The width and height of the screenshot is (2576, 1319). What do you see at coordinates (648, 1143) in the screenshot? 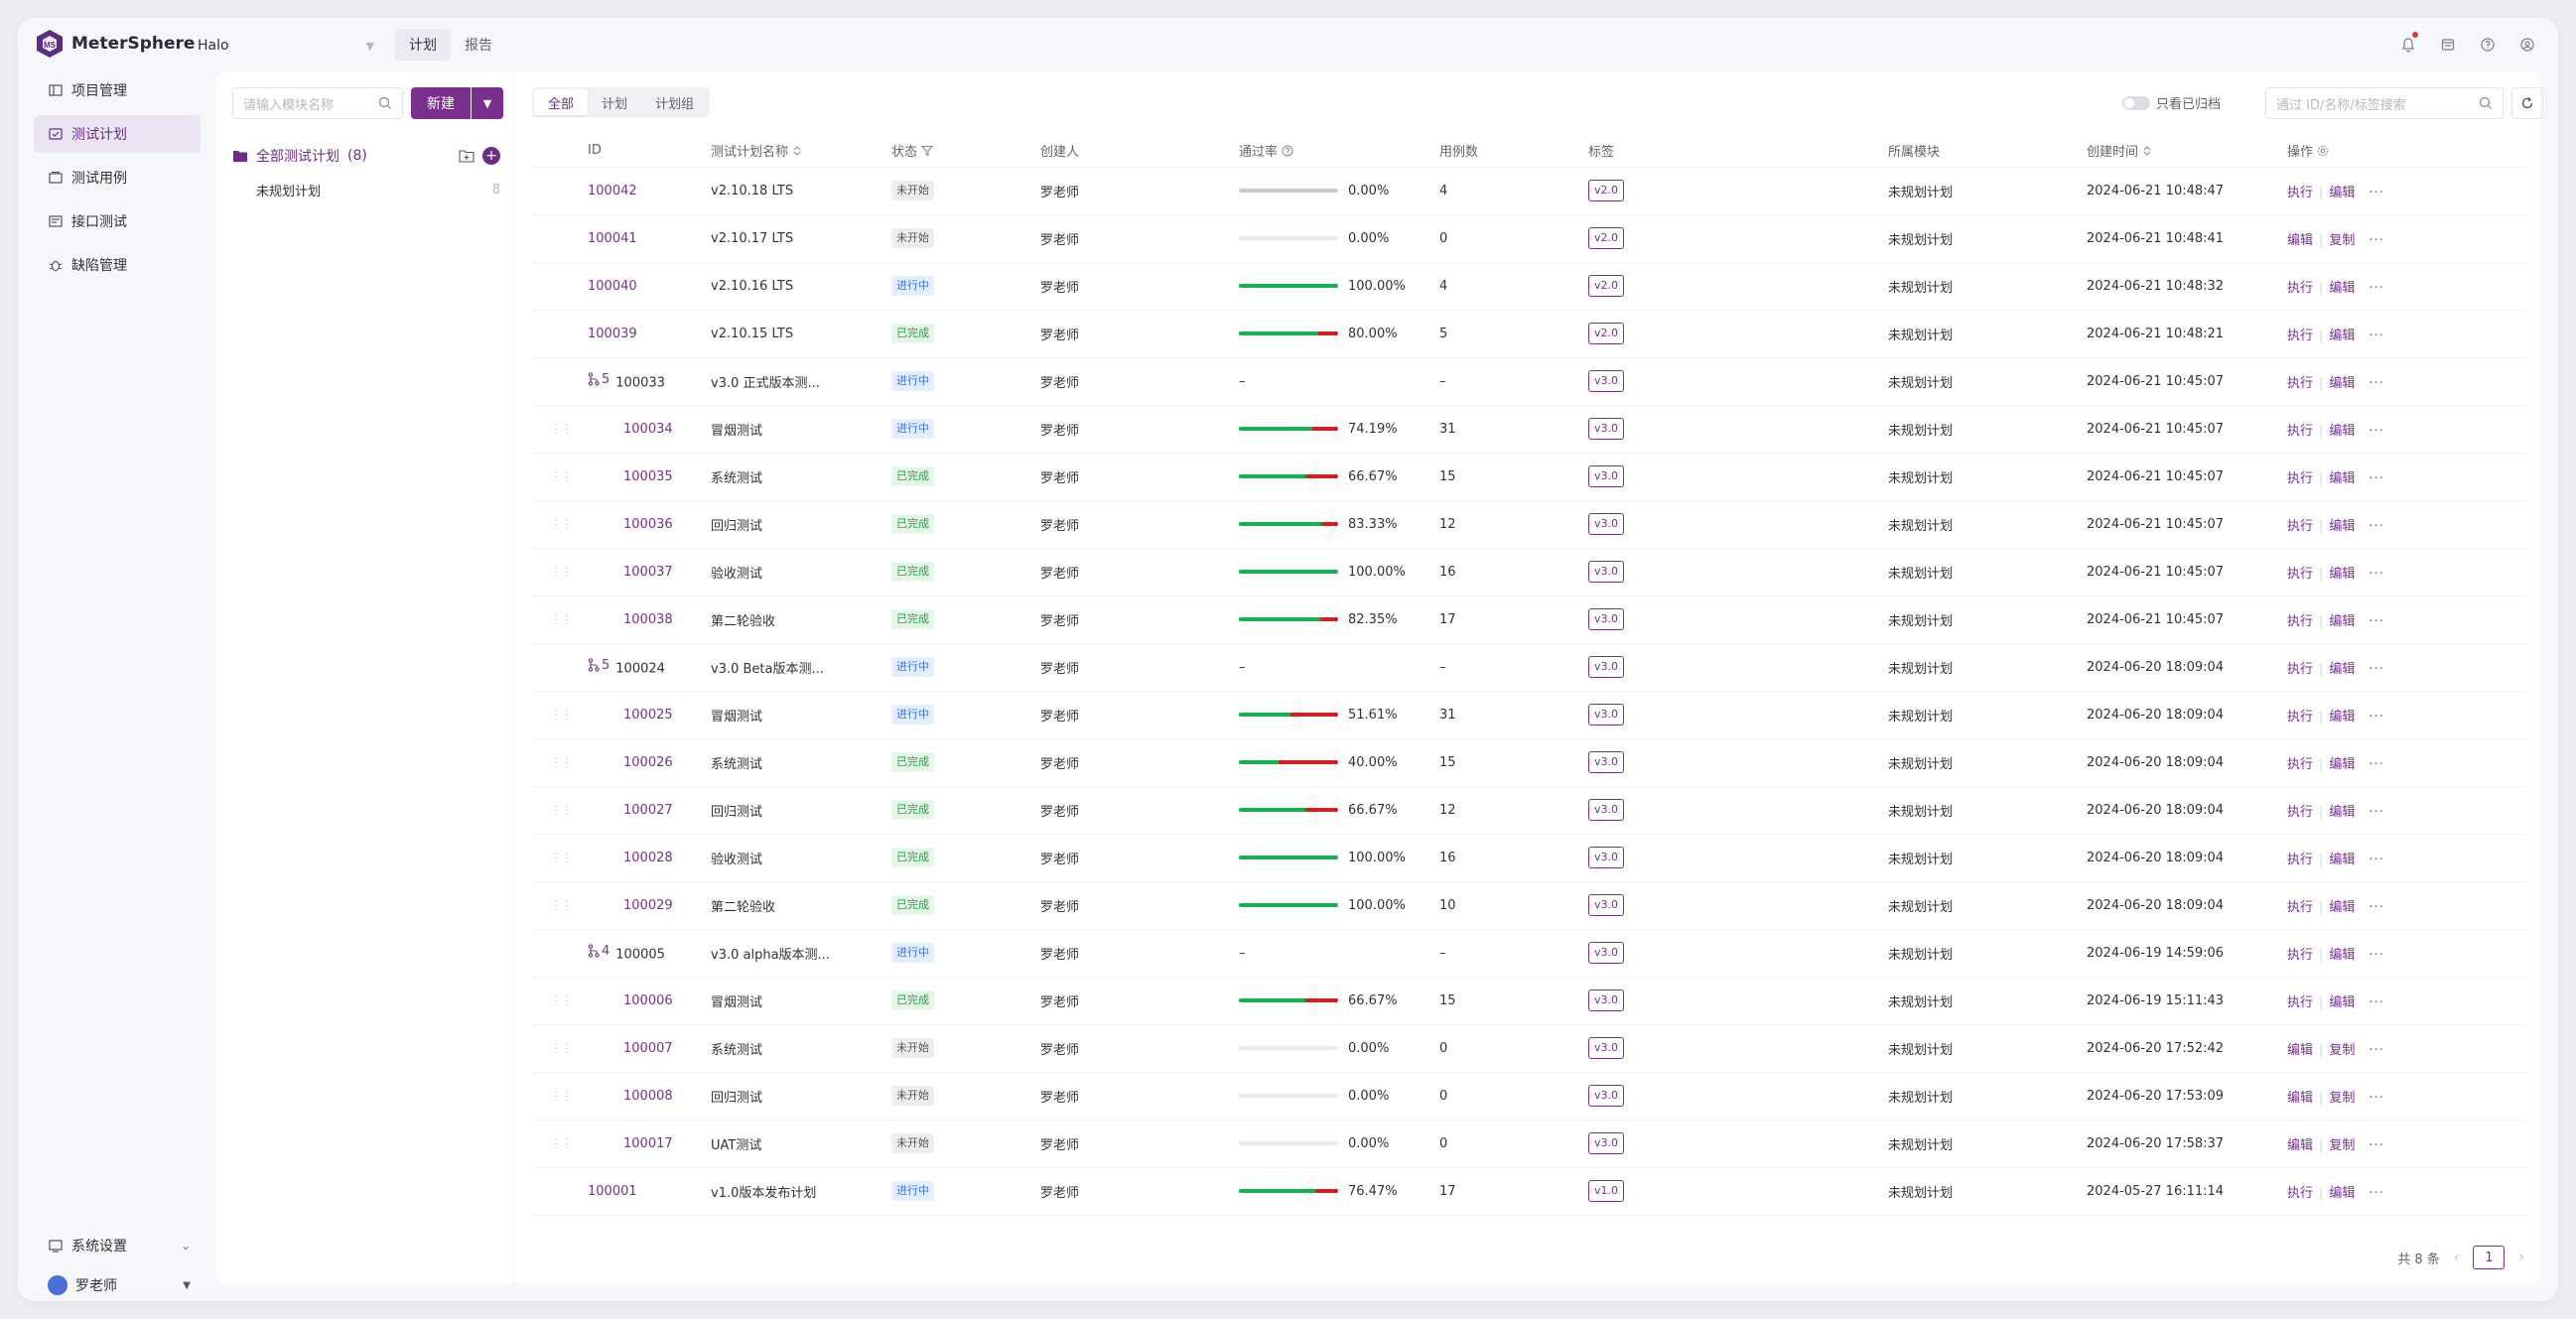
I see `plan-id: 100017` at bounding box center [648, 1143].